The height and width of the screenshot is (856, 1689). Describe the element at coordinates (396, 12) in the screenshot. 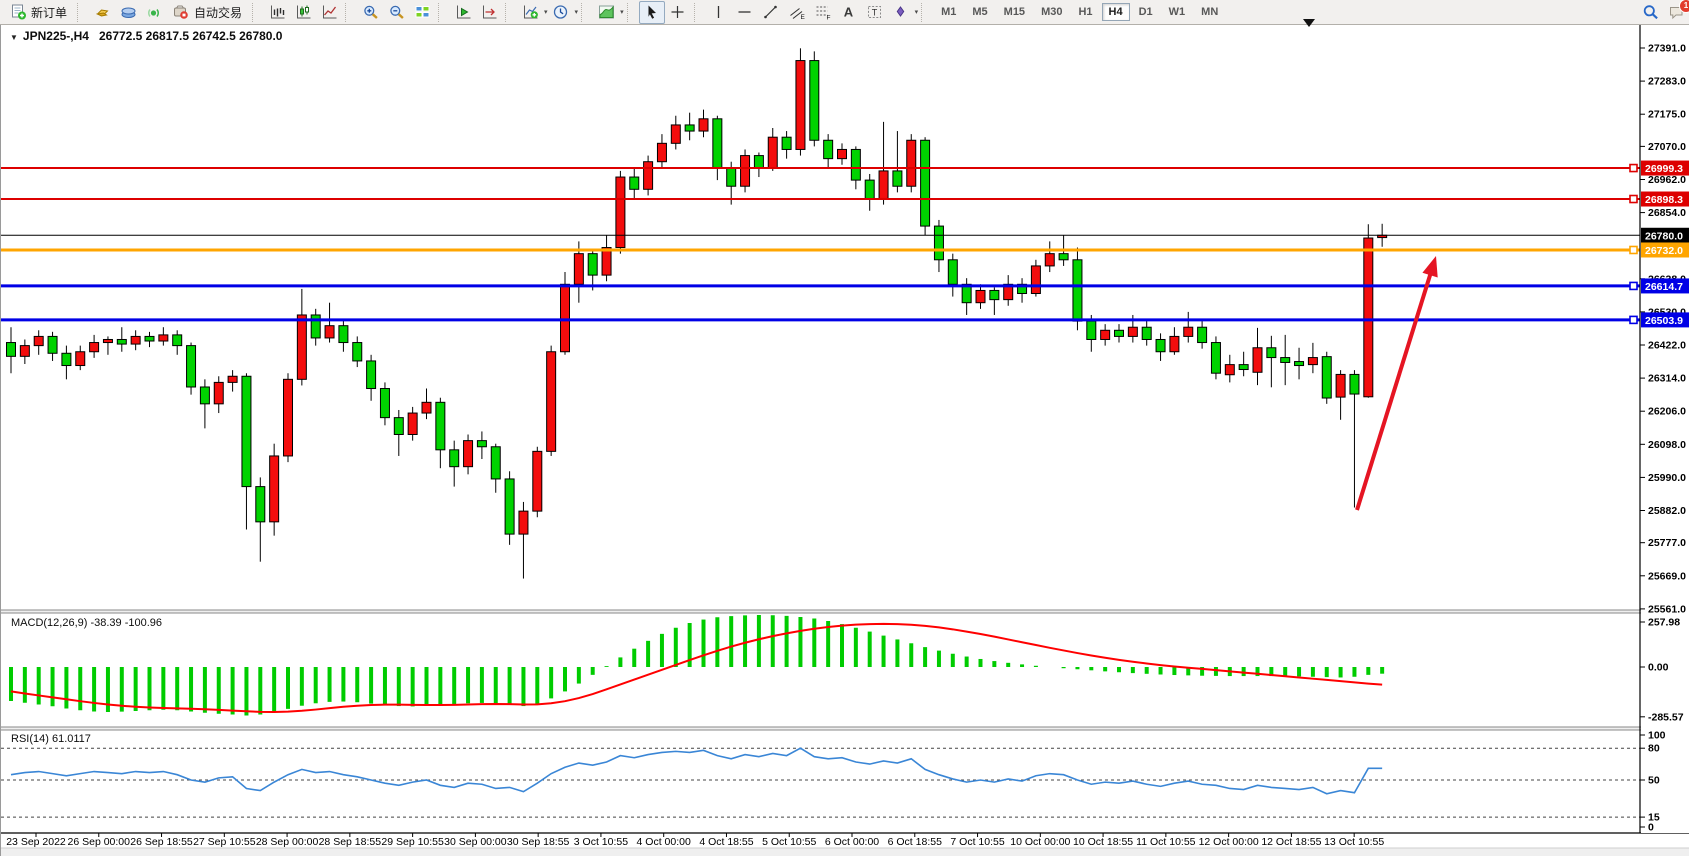

I see `zoom-out-icon` at that location.